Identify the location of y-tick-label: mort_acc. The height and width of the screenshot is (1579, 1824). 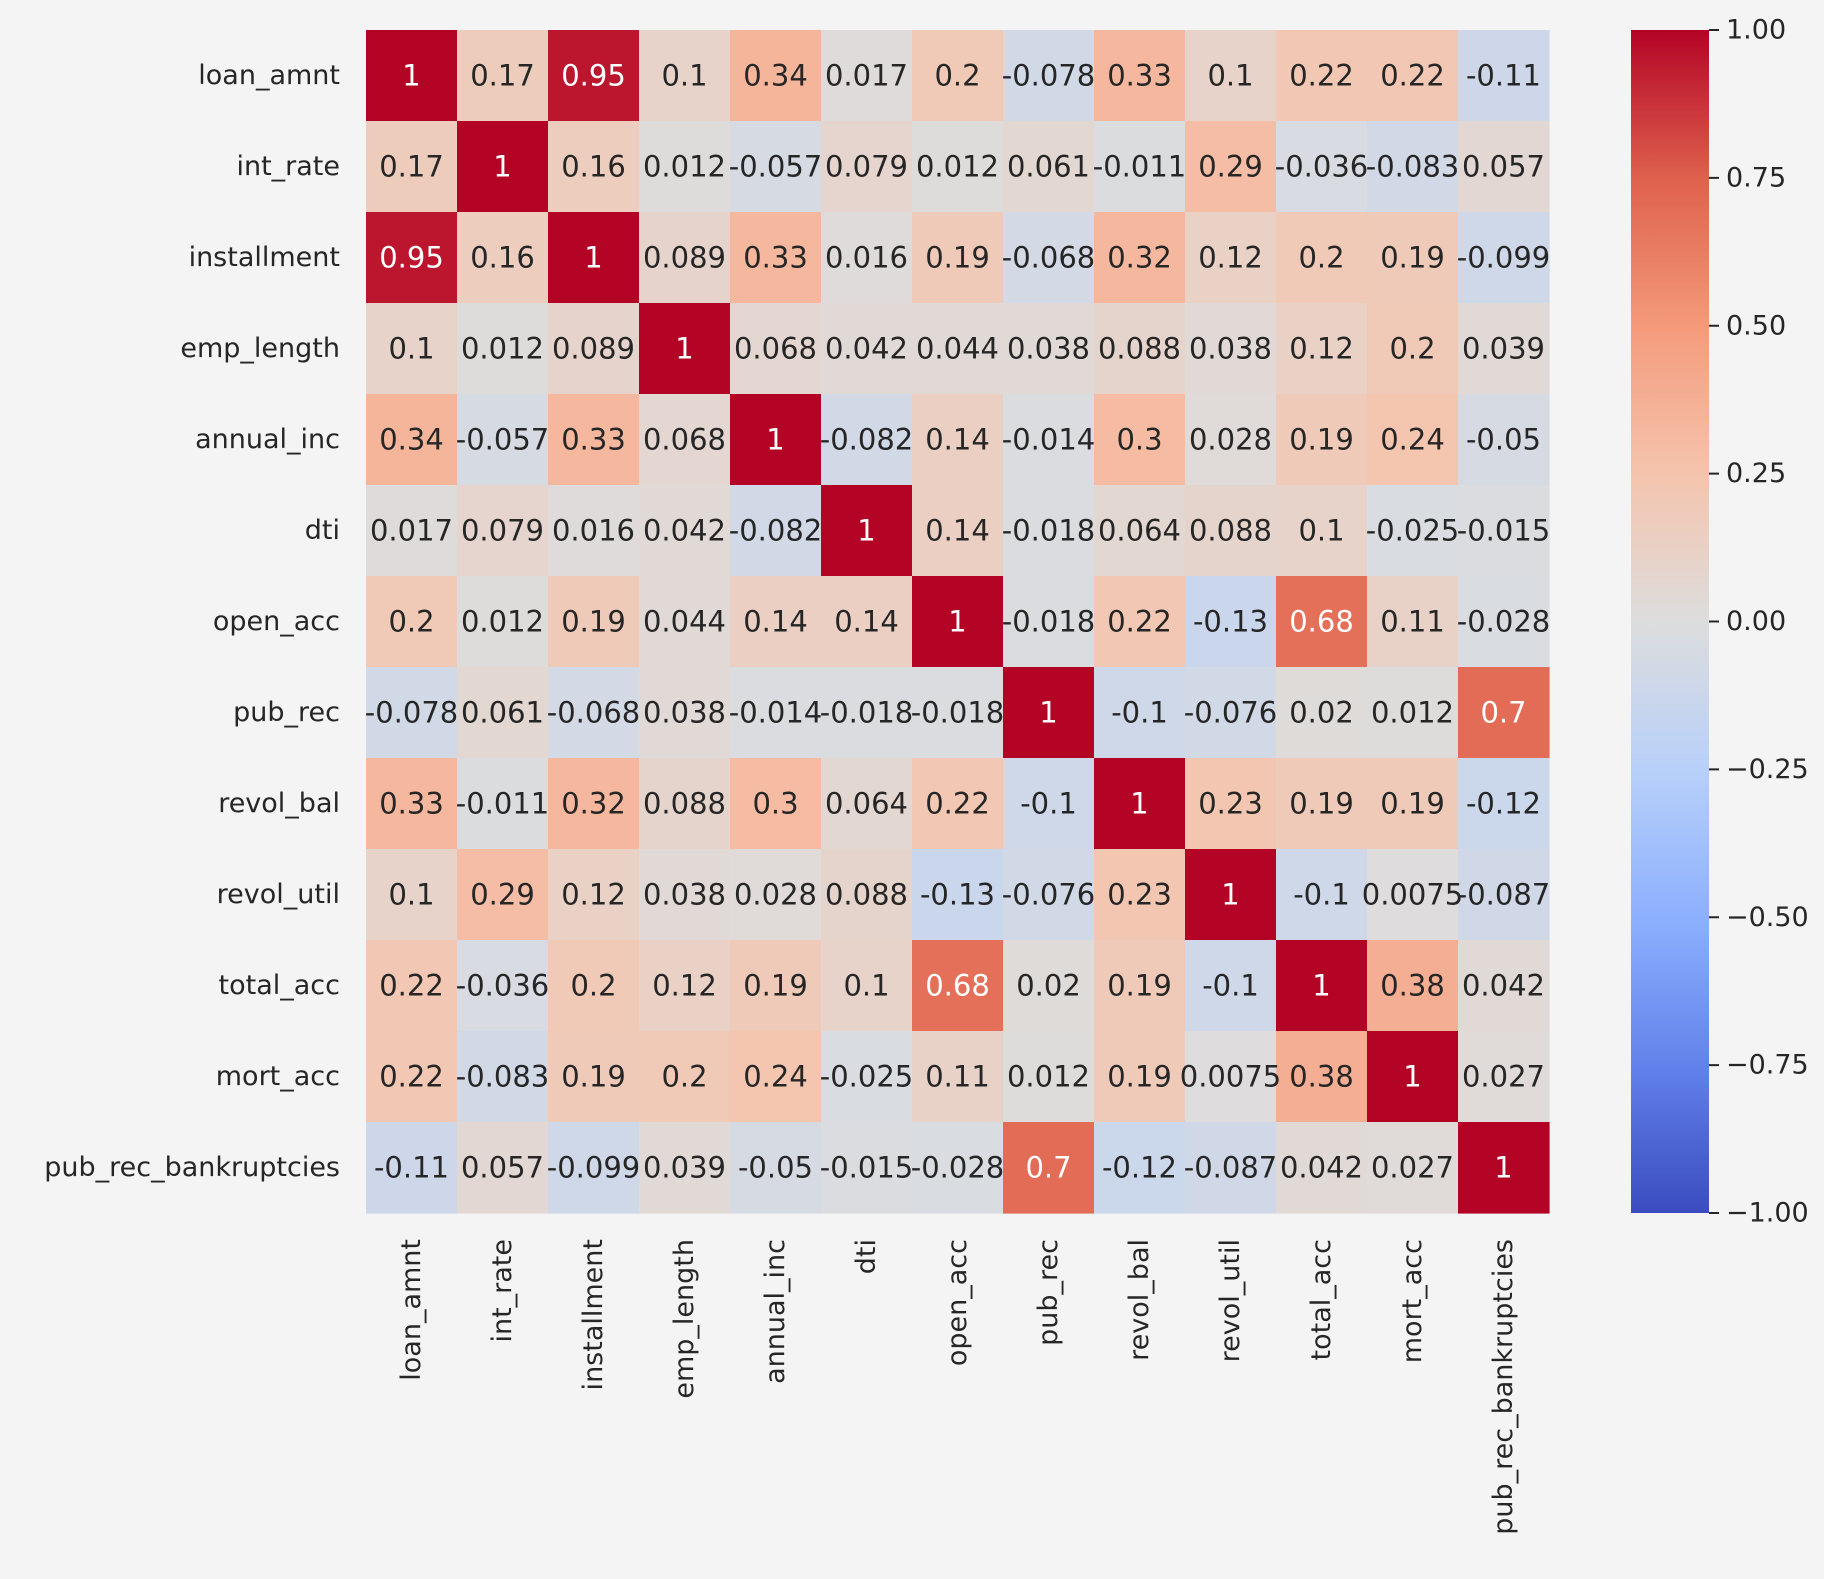
(278, 1076).